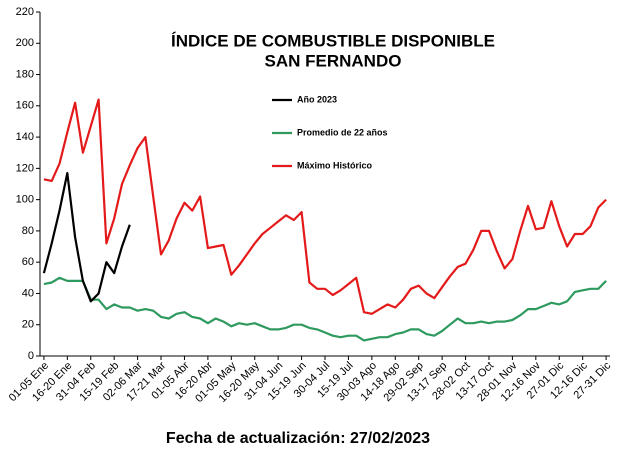 This screenshot has width=617, height=456. I want to click on chart-subtitle: SAN FERNANDO, so click(333, 60).